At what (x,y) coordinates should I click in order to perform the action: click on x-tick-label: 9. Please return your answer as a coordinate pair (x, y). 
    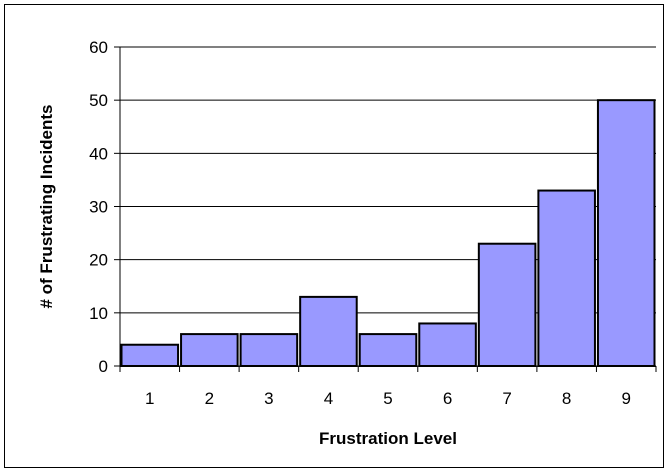
    Looking at the image, I should click on (625, 398).